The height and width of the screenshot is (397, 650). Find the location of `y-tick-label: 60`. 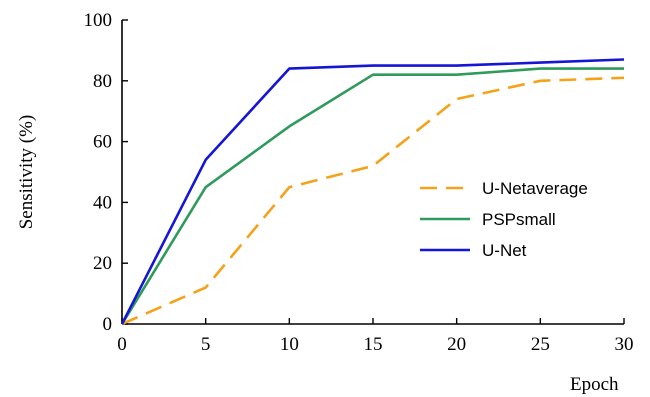

y-tick-label: 60 is located at coordinates (102, 142).